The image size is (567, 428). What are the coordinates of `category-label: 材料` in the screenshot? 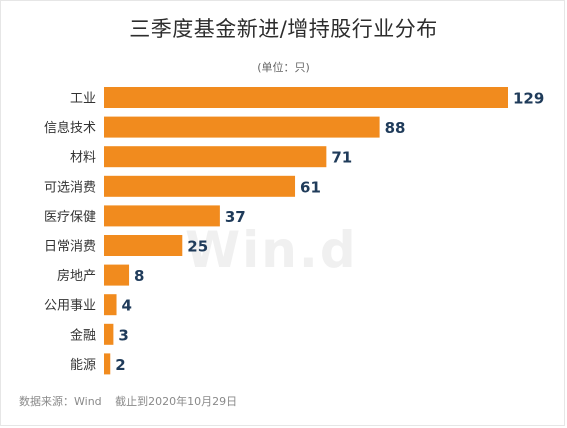 It's located at (83, 158).